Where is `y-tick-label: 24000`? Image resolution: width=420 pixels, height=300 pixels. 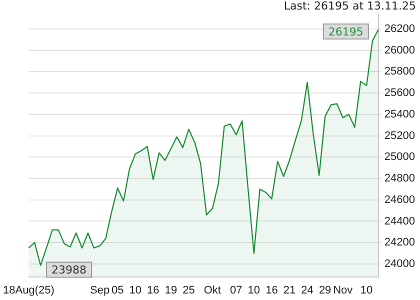
y-tick-label: 24000 is located at coordinates (400, 264).